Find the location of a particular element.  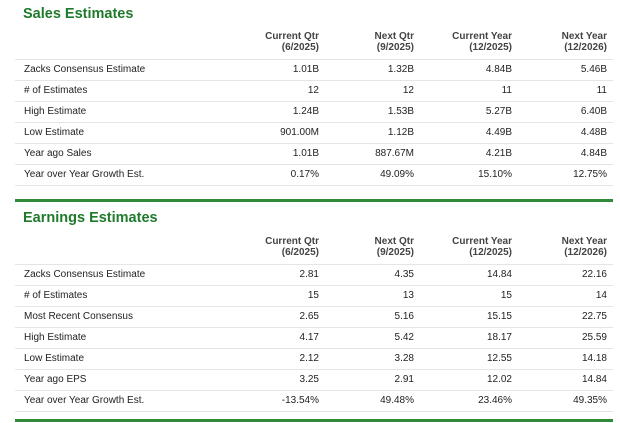

earnings-estimates-title: Earnings Estimates is located at coordinates (90, 218).